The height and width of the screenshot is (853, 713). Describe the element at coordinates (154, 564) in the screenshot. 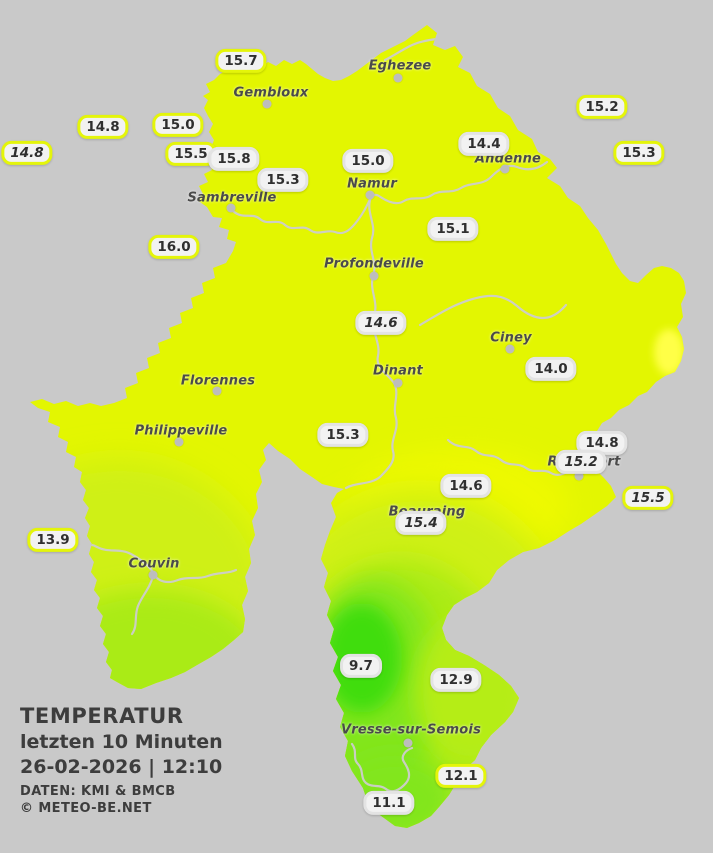

I see `city-label: Couvin` at that location.